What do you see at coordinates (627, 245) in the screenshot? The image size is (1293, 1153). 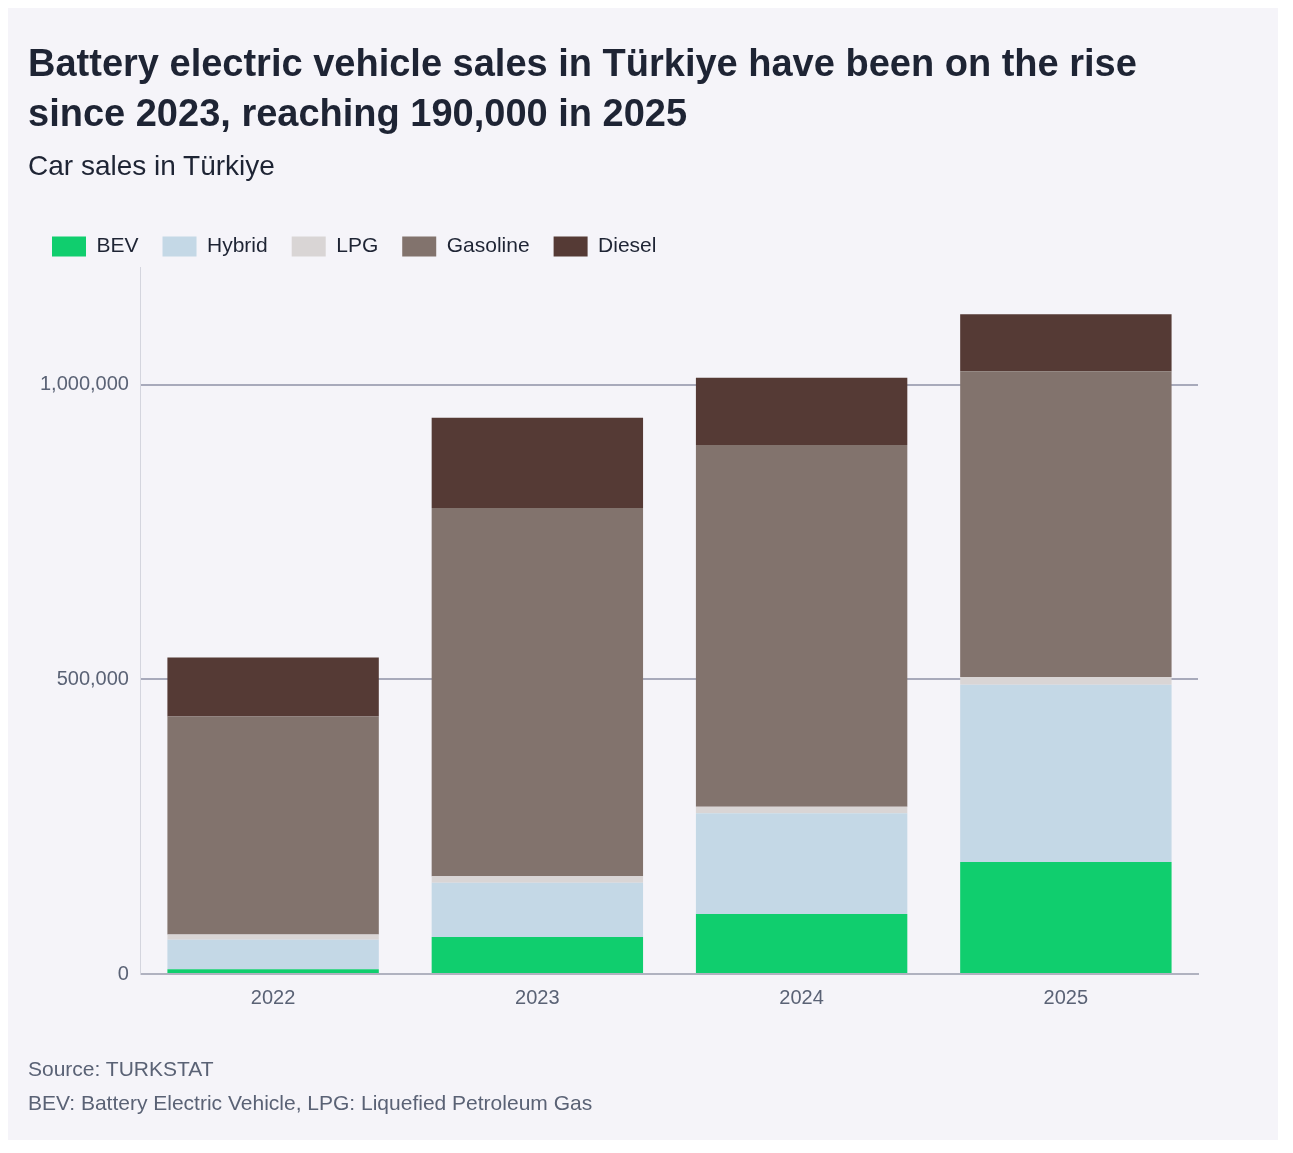 I see `legend-label: Diesel` at bounding box center [627, 245].